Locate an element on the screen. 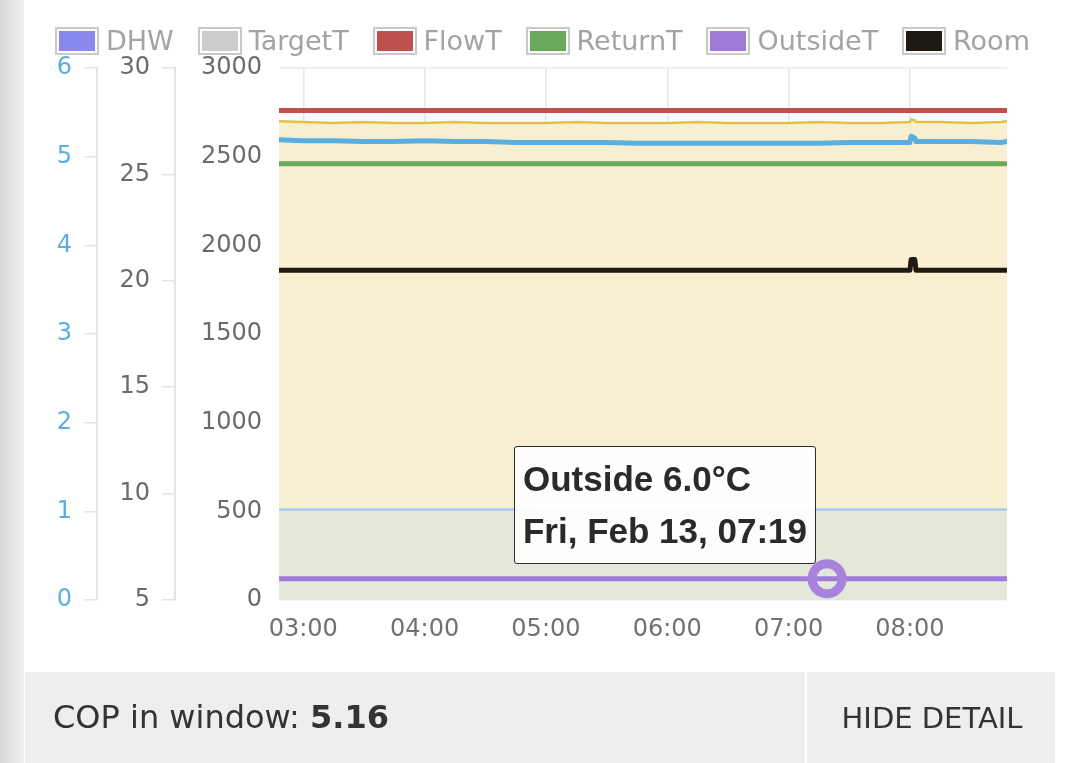 This screenshot has width=1080, height=763. y-tick-label: 2000 is located at coordinates (231, 243).